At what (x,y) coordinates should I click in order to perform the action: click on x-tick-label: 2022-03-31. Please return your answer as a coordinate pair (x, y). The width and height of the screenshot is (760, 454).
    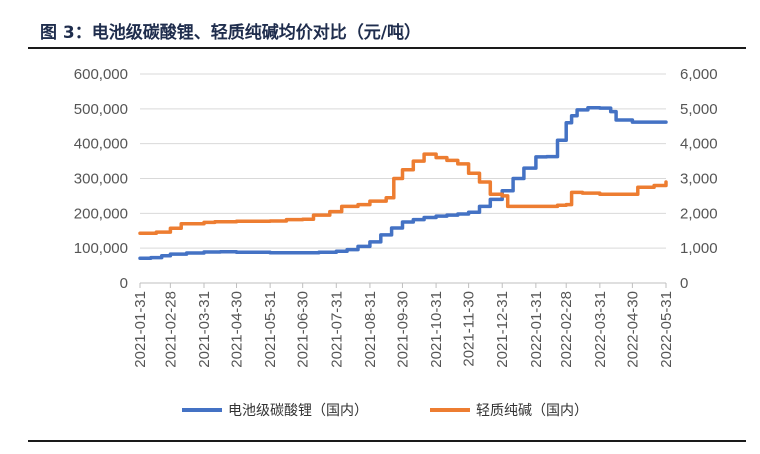
    Looking at the image, I should click on (600, 329).